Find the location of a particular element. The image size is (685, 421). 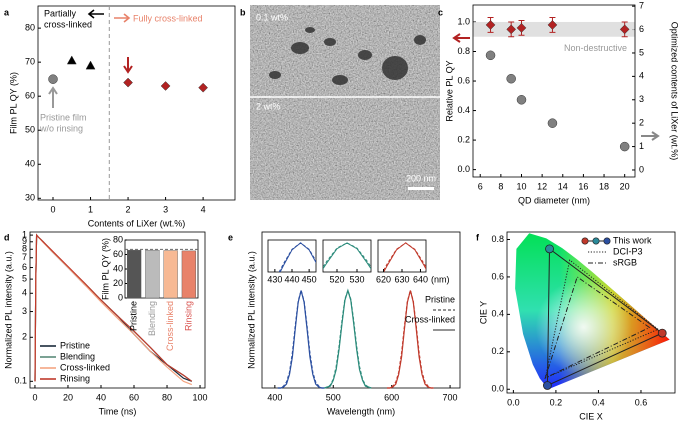

y-tick-label: 70 is located at coordinates (30, 62).